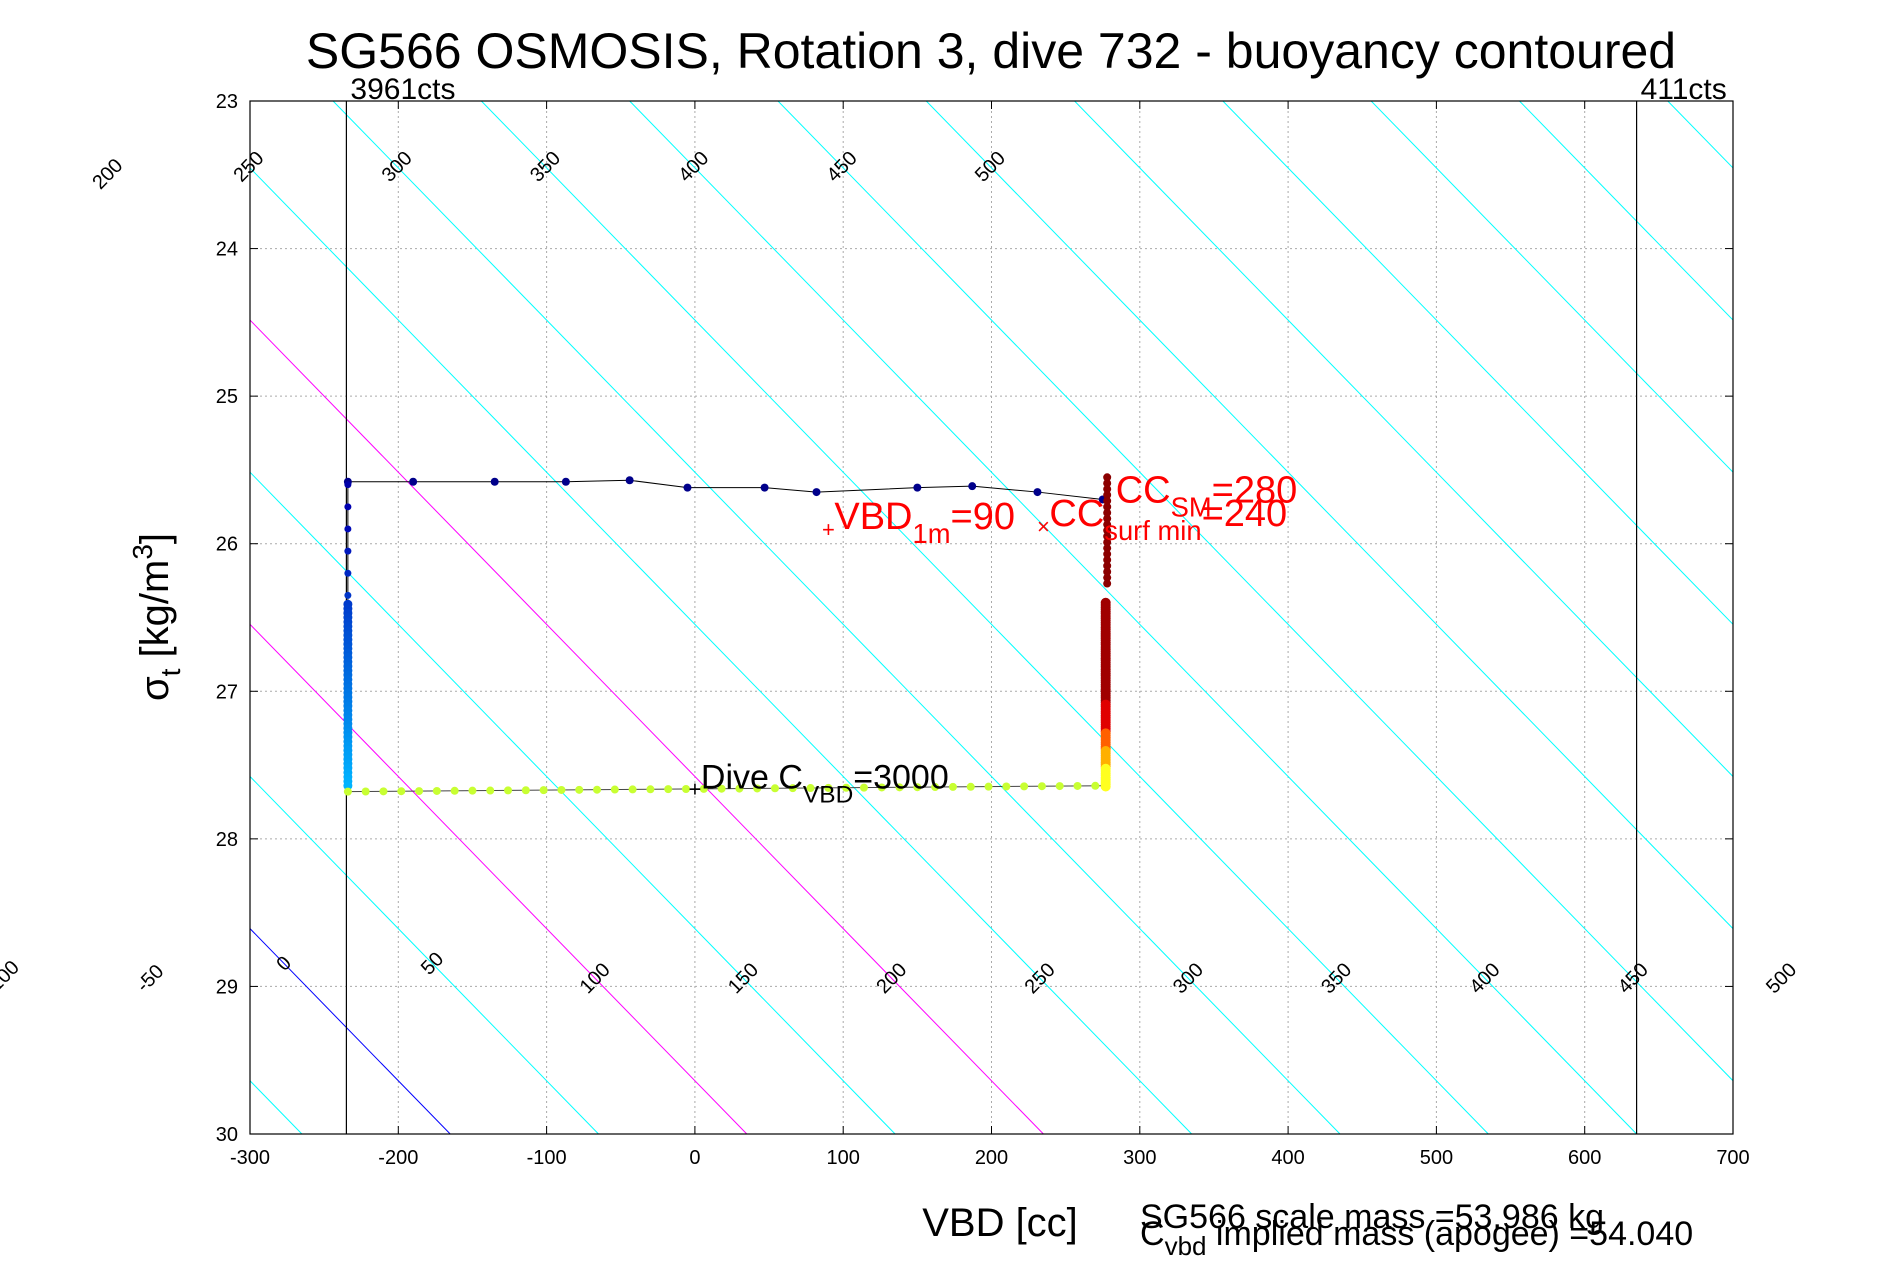  I want to click on x-axis-label: VBD [cc], so click(1000, 1223).